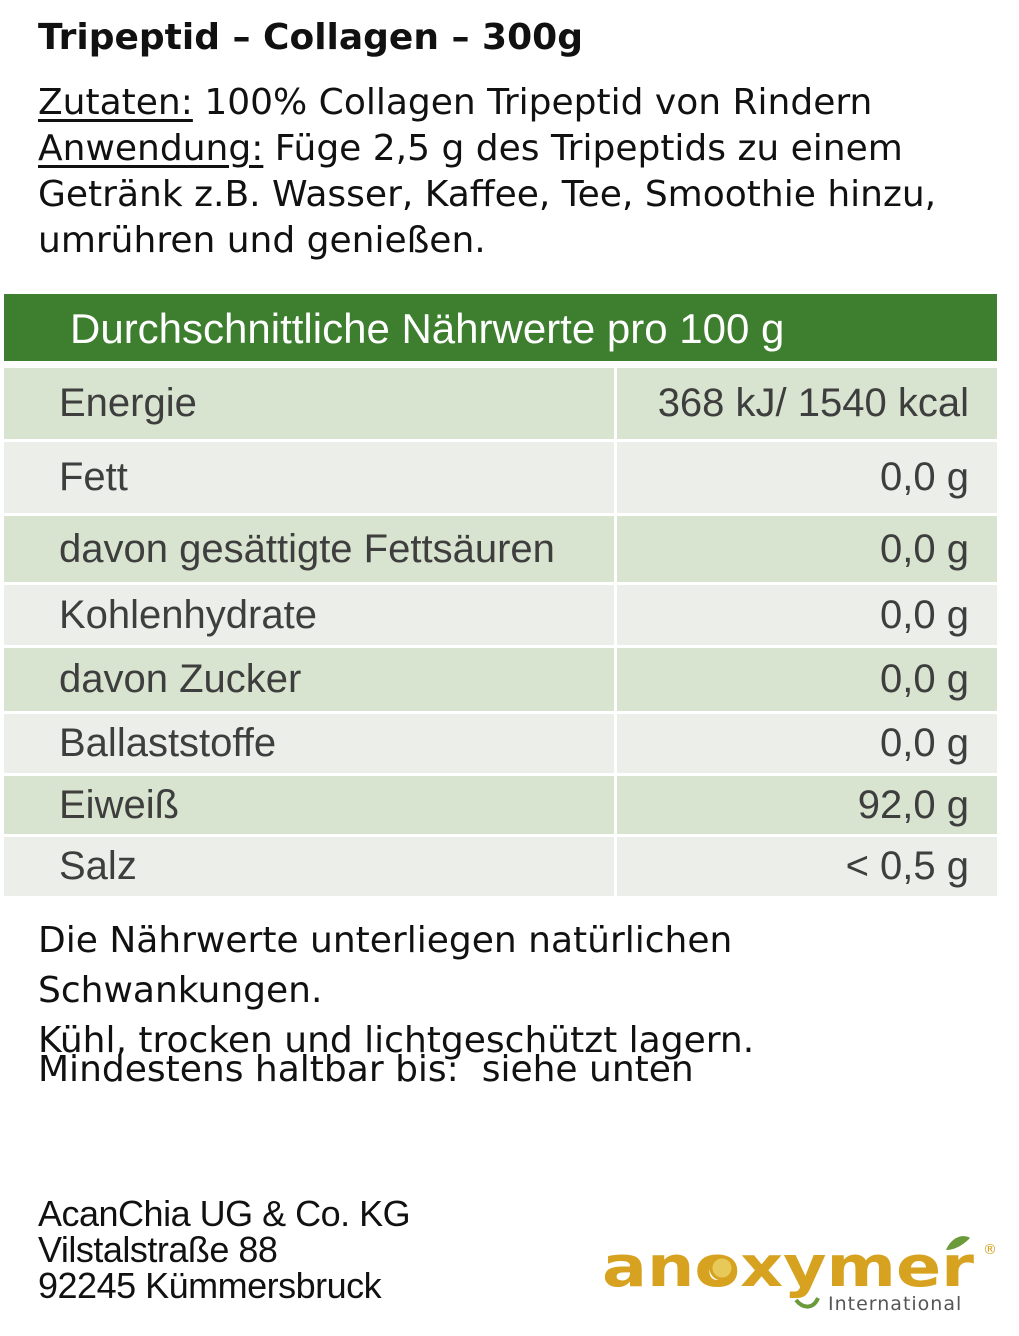 This screenshot has height=1336, width=1019. I want to click on logo-flower-icon, so click(722, 1268).